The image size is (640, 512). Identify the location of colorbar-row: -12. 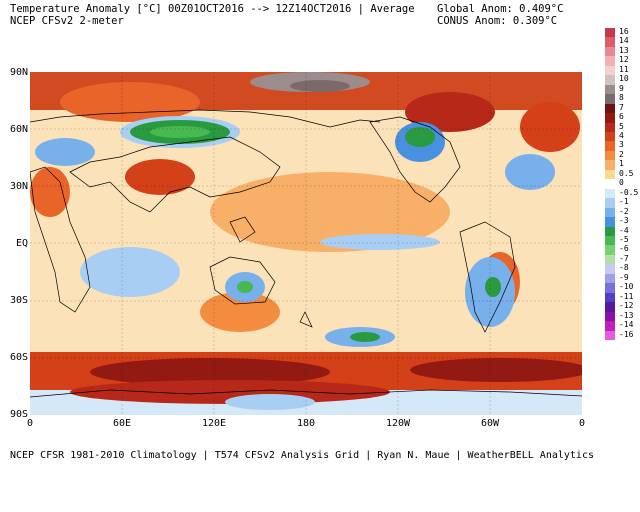
(622, 306).